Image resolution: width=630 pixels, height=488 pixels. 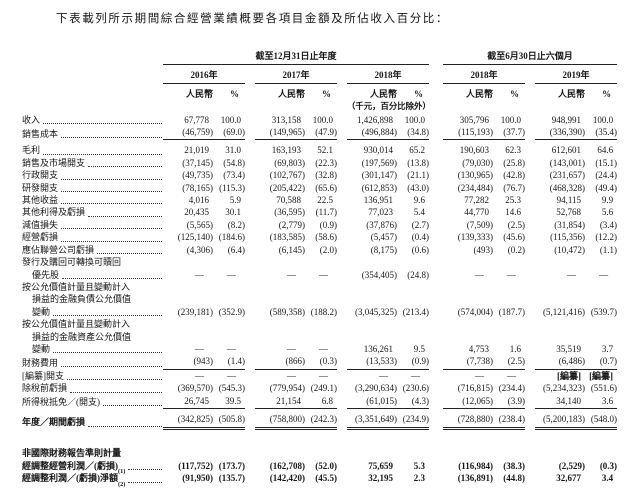 I want to click on value-cell: (38.3), so click(x=514, y=465).